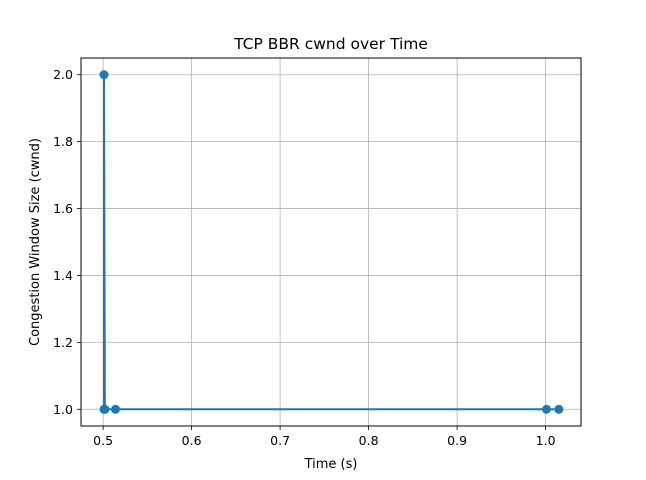 The image size is (646, 480). Describe the element at coordinates (35, 242) in the screenshot. I see `y-axis-label: Congestion Window Size (cwnd)` at that location.